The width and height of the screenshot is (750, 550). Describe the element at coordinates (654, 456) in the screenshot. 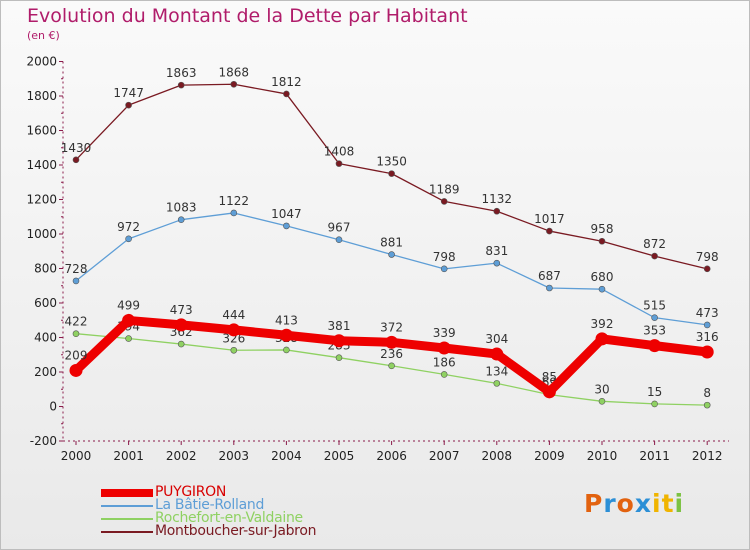

I see `x-tick-label: 2011` at that location.